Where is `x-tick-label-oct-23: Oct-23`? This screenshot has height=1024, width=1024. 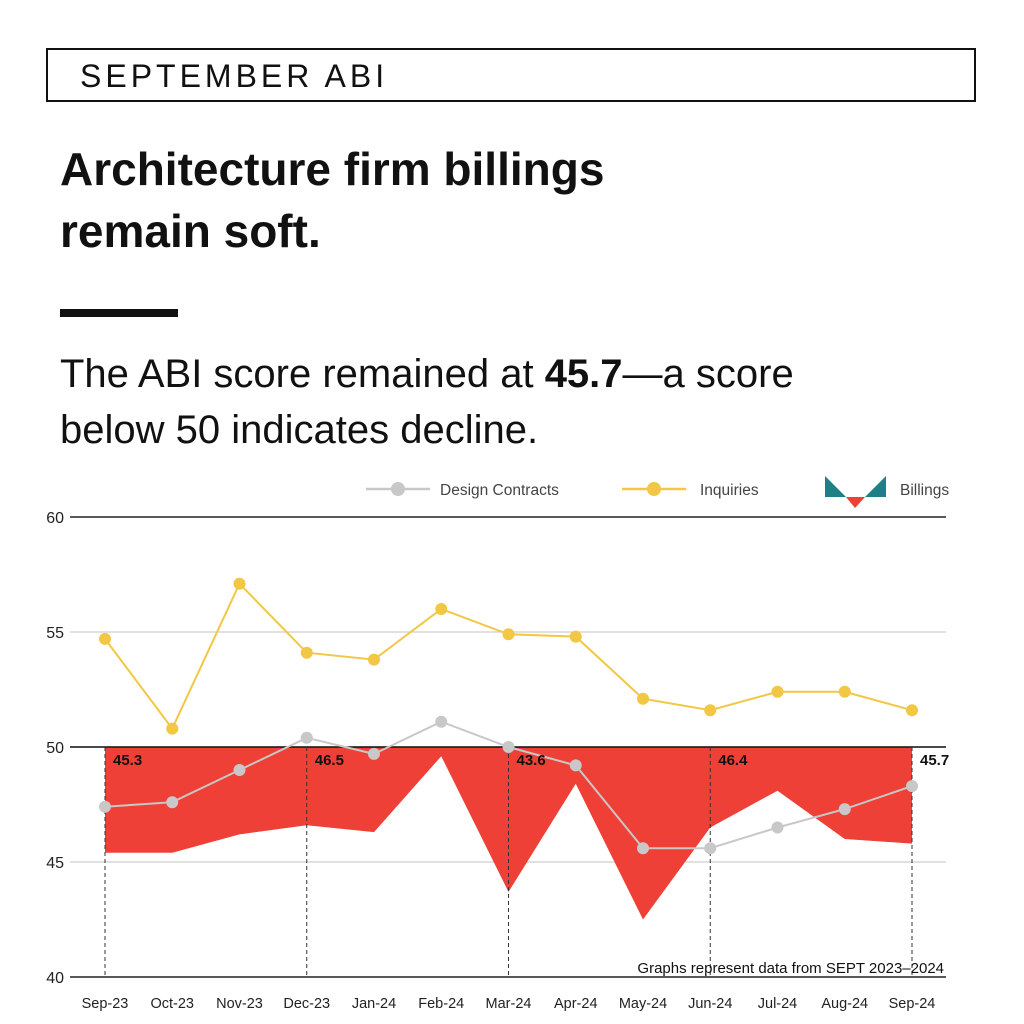
x-tick-label-oct-23: Oct-23 is located at coordinates (172, 1004).